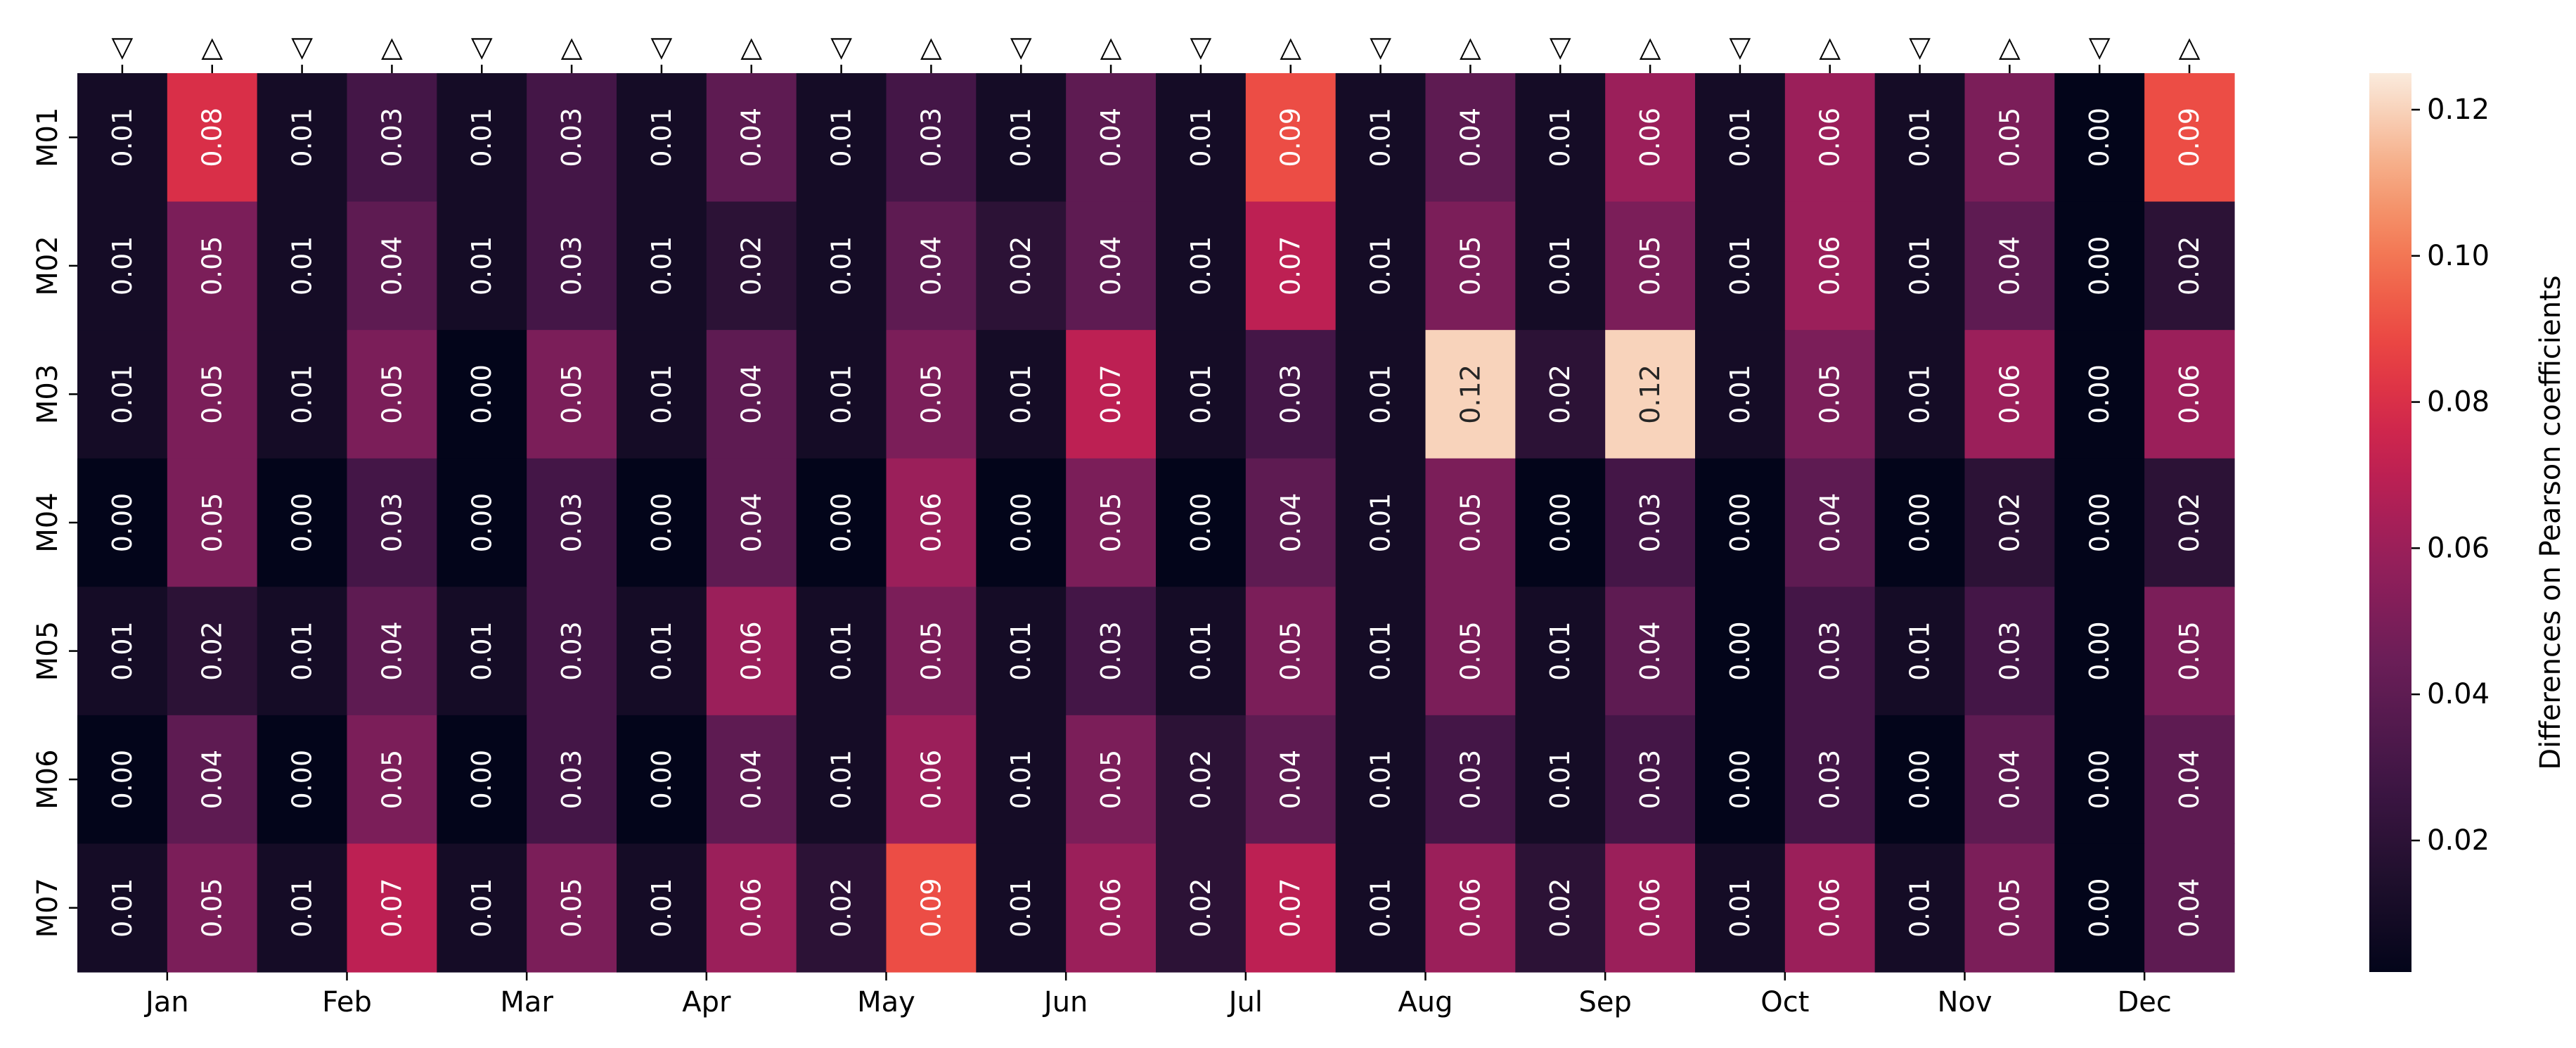 This screenshot has height=1048, width=2576. What do you see at coordinates (2458, 110) in the screenshot?
I see `colorbar-tick-label: 0.12` at bounding box center [2458, 110].